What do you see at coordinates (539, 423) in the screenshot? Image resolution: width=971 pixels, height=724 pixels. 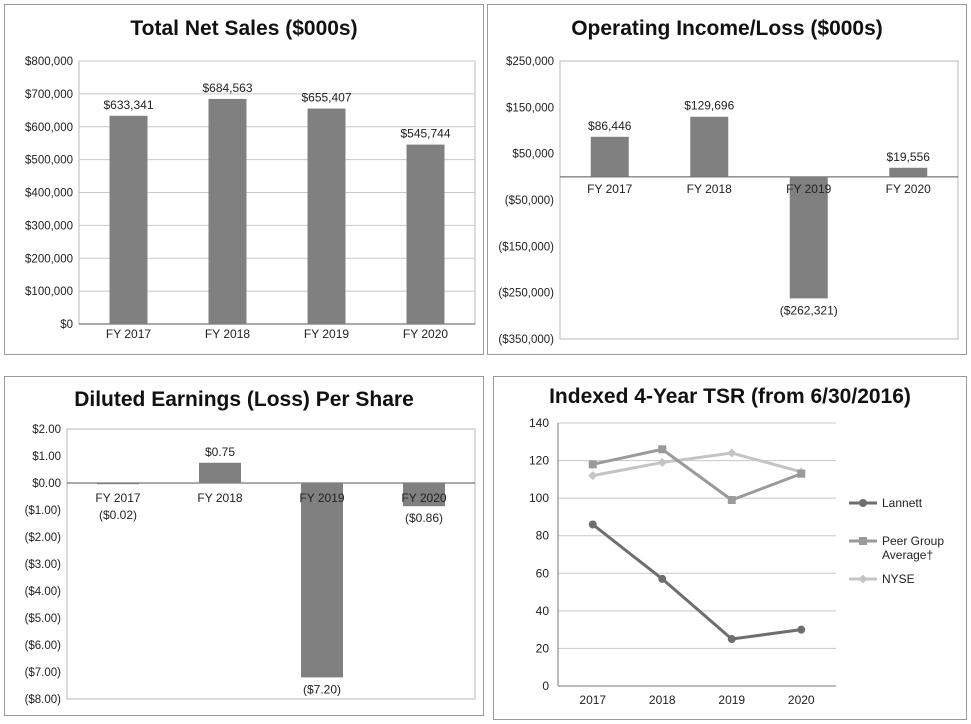 I see `y-tick-label: 140` at bounding box center [539, 423].